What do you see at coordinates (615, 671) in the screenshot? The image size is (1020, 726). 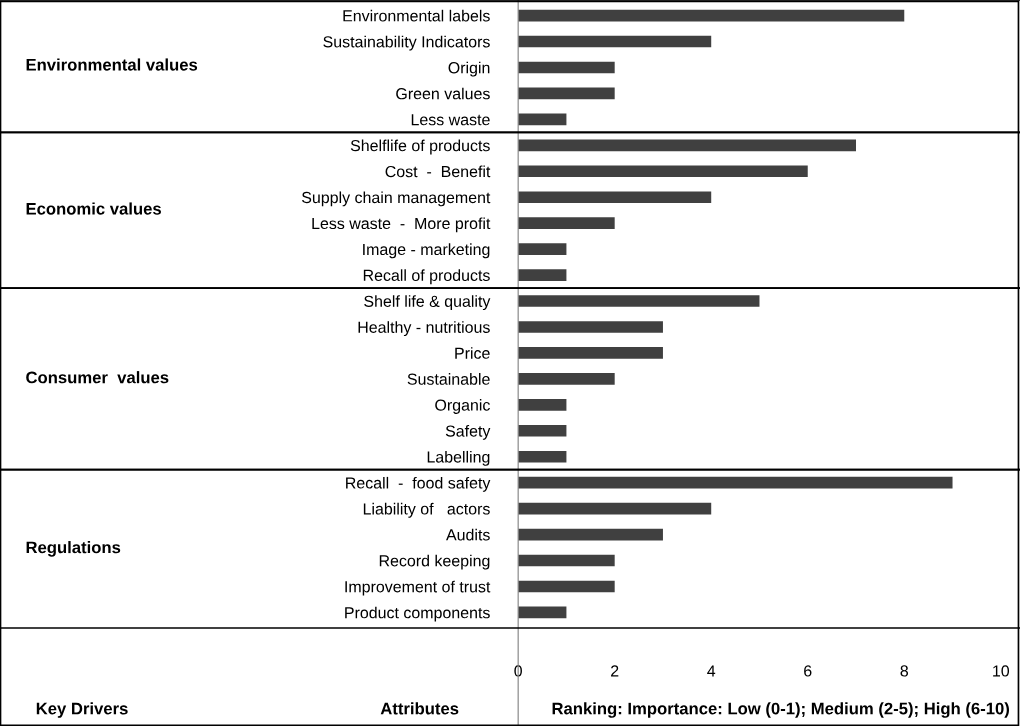 I see `x-tick-label: 2` at bounding box center [615, 671].